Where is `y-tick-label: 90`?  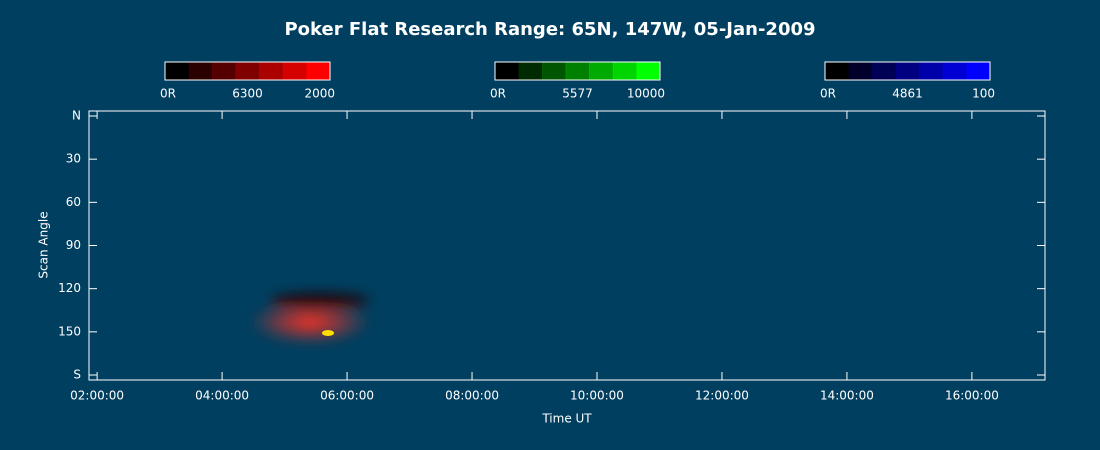 y-tick-label: 90 is located at coordinates (73, 245).